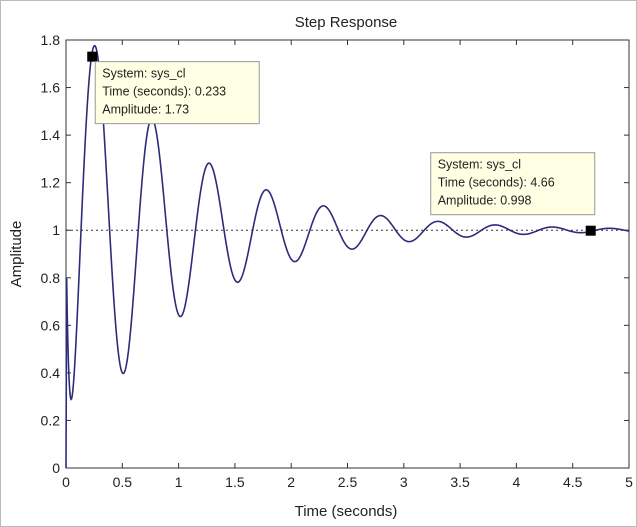  I want to click on x-tick-label: 0.5, so click(123, 482).